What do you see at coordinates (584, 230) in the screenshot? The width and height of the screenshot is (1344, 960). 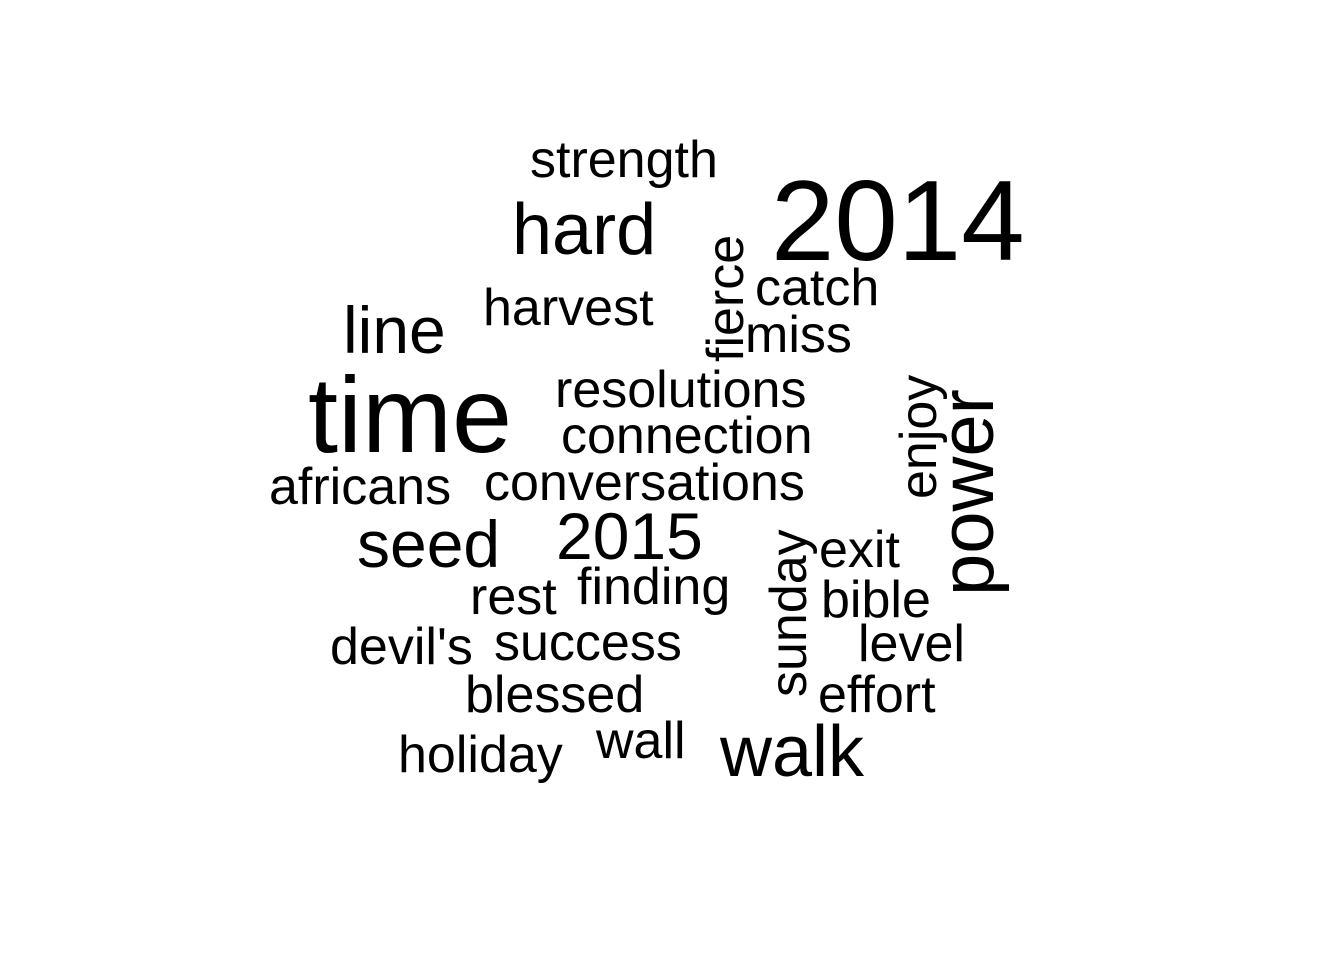 I see `word-hard: hard` at bounding box center [584, 230].